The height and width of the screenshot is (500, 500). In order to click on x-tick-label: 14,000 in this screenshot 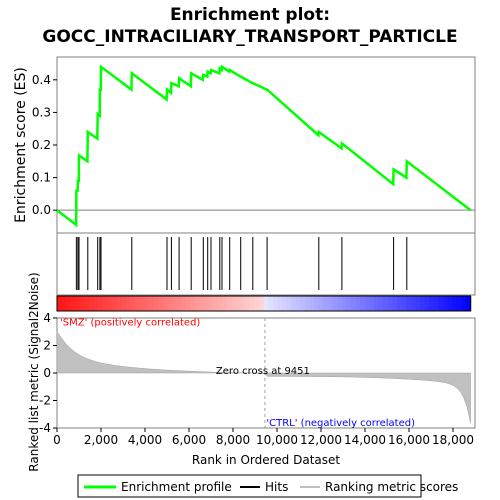, I will do `click(365, 440)`.